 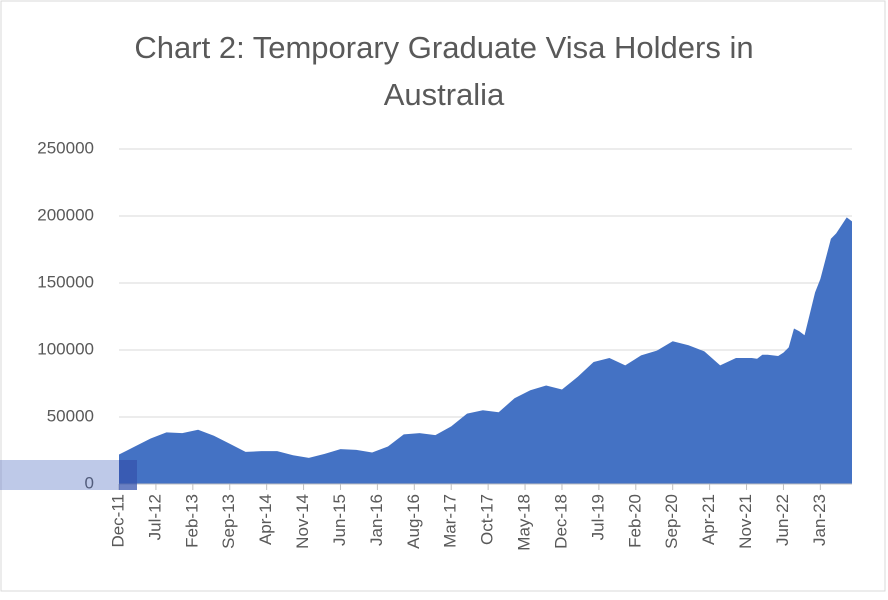 What do you see at coordinates (265, 519) in the screenshot?
I see `x-tick-label: Apr-14` at bounding box center [265, 519].